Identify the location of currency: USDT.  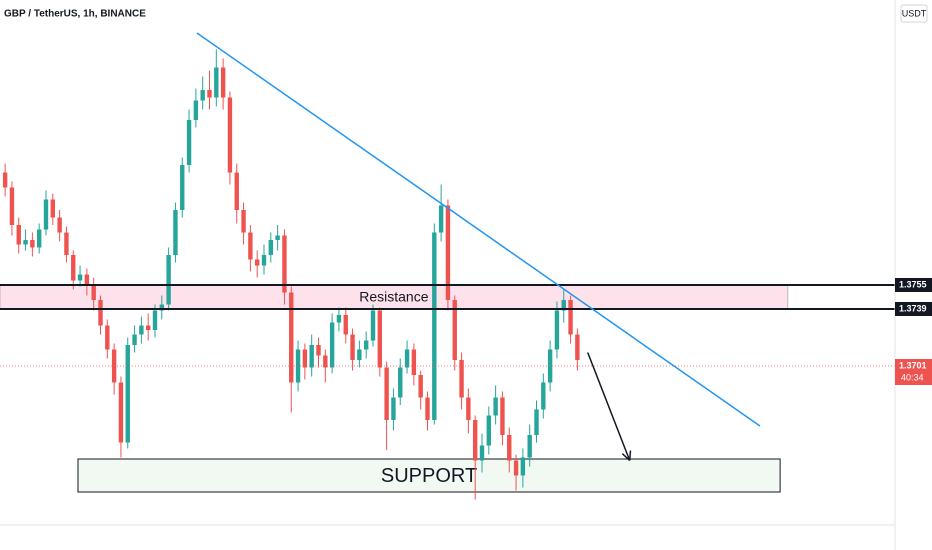
(914, 13).